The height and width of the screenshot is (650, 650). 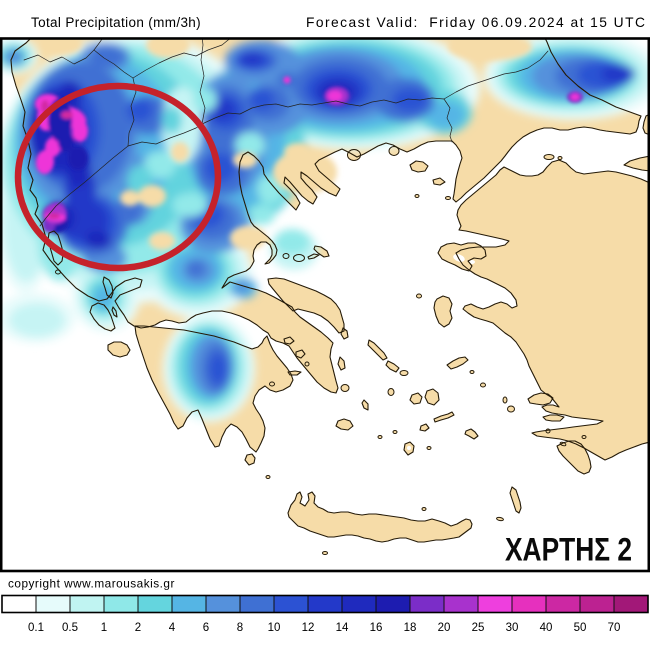 I want to click on svg-text: 0.5, so click(x=70, y=628).